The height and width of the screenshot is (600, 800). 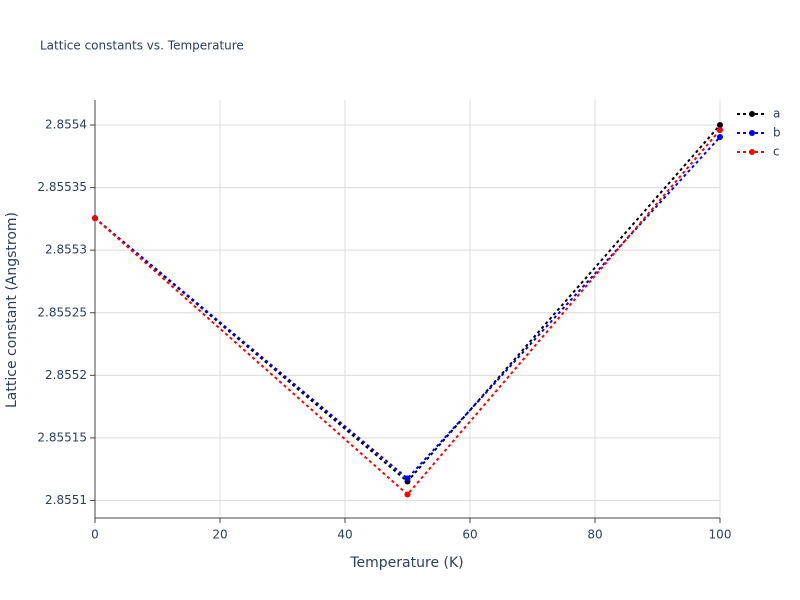 What do you see at coordinates (95, 535) in the screenshot?
I see `x-tick-label: 0` at bounding box center [95, 535].